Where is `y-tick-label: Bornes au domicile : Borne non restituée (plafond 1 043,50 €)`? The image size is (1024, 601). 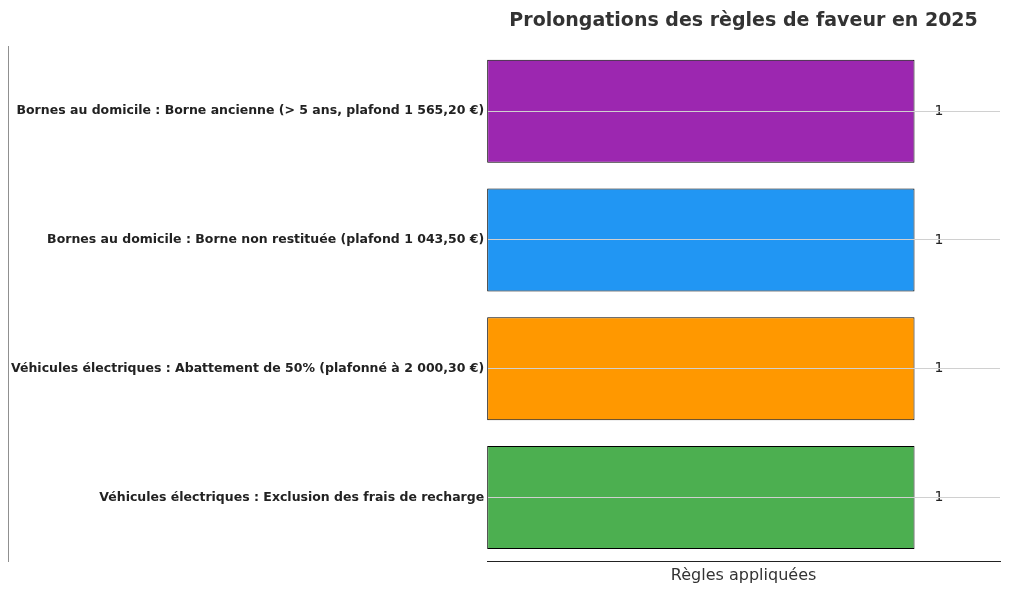
y-tick-label: Bornes au domicile : Borne non restituée (plafond 1 043,50 €) is located at coordinates (266, 239).